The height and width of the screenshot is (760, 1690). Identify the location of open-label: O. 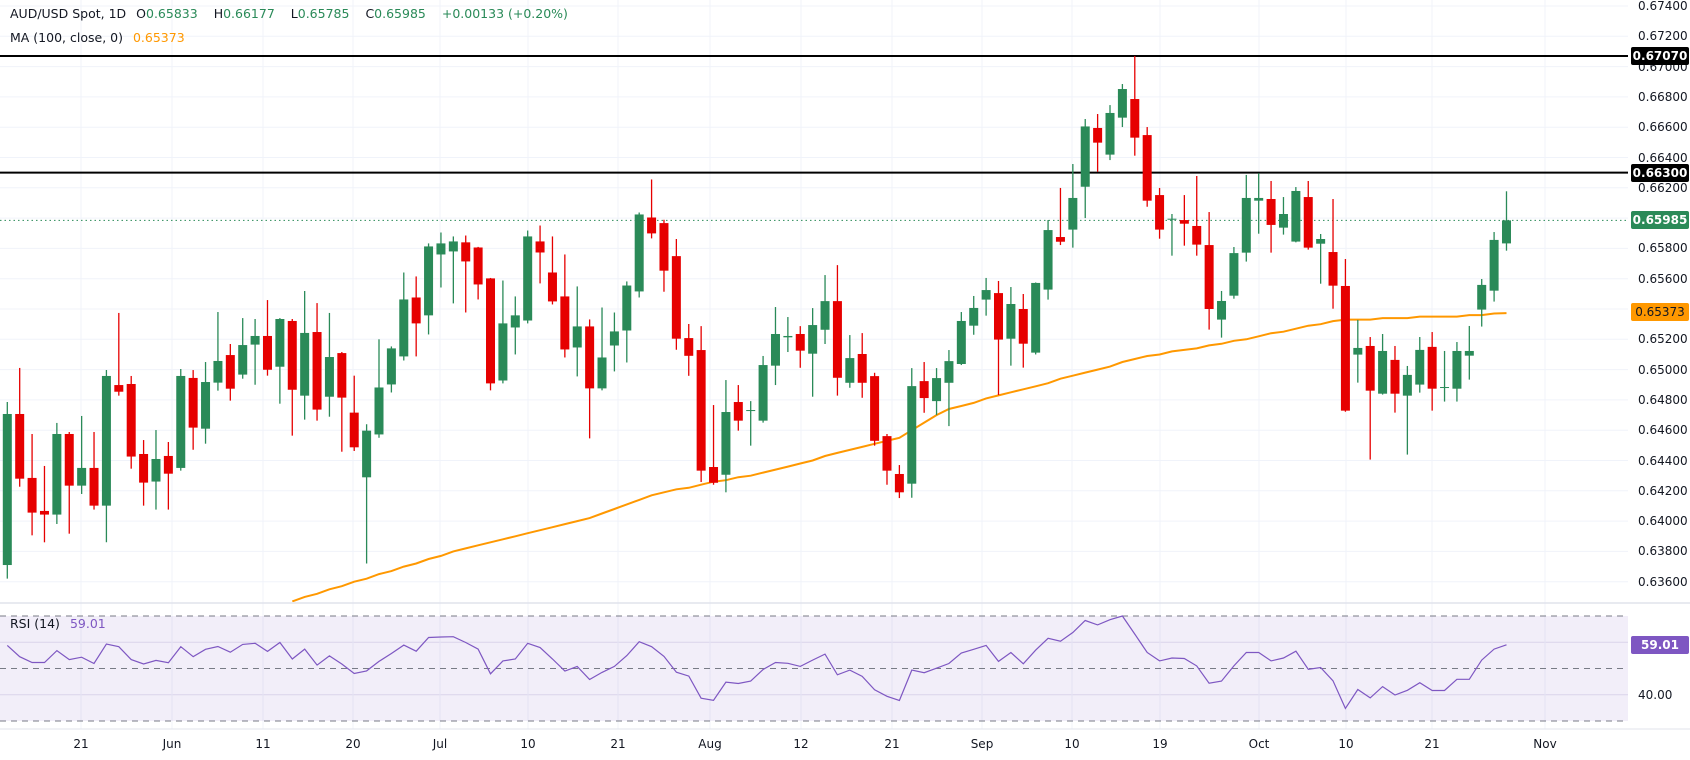
(141, 13).